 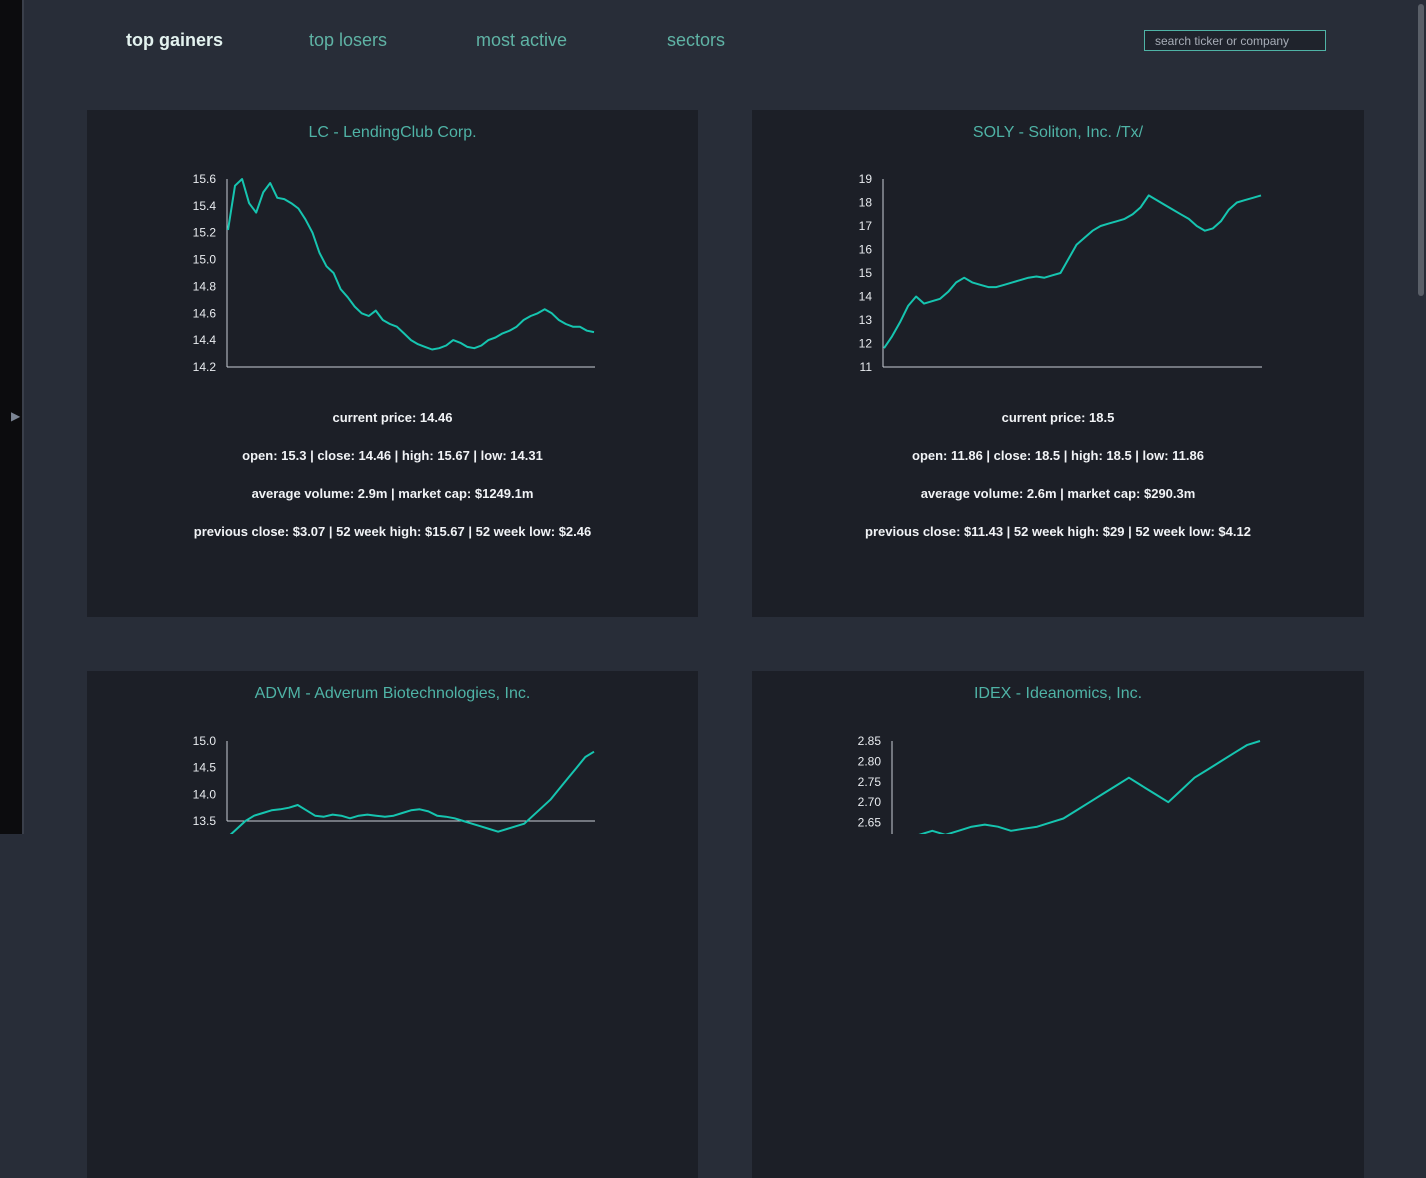 What do you see at coordinates (866, 250) in the screenshot?
I see `y-tick-label: 16` at bounding box center [866, 250].